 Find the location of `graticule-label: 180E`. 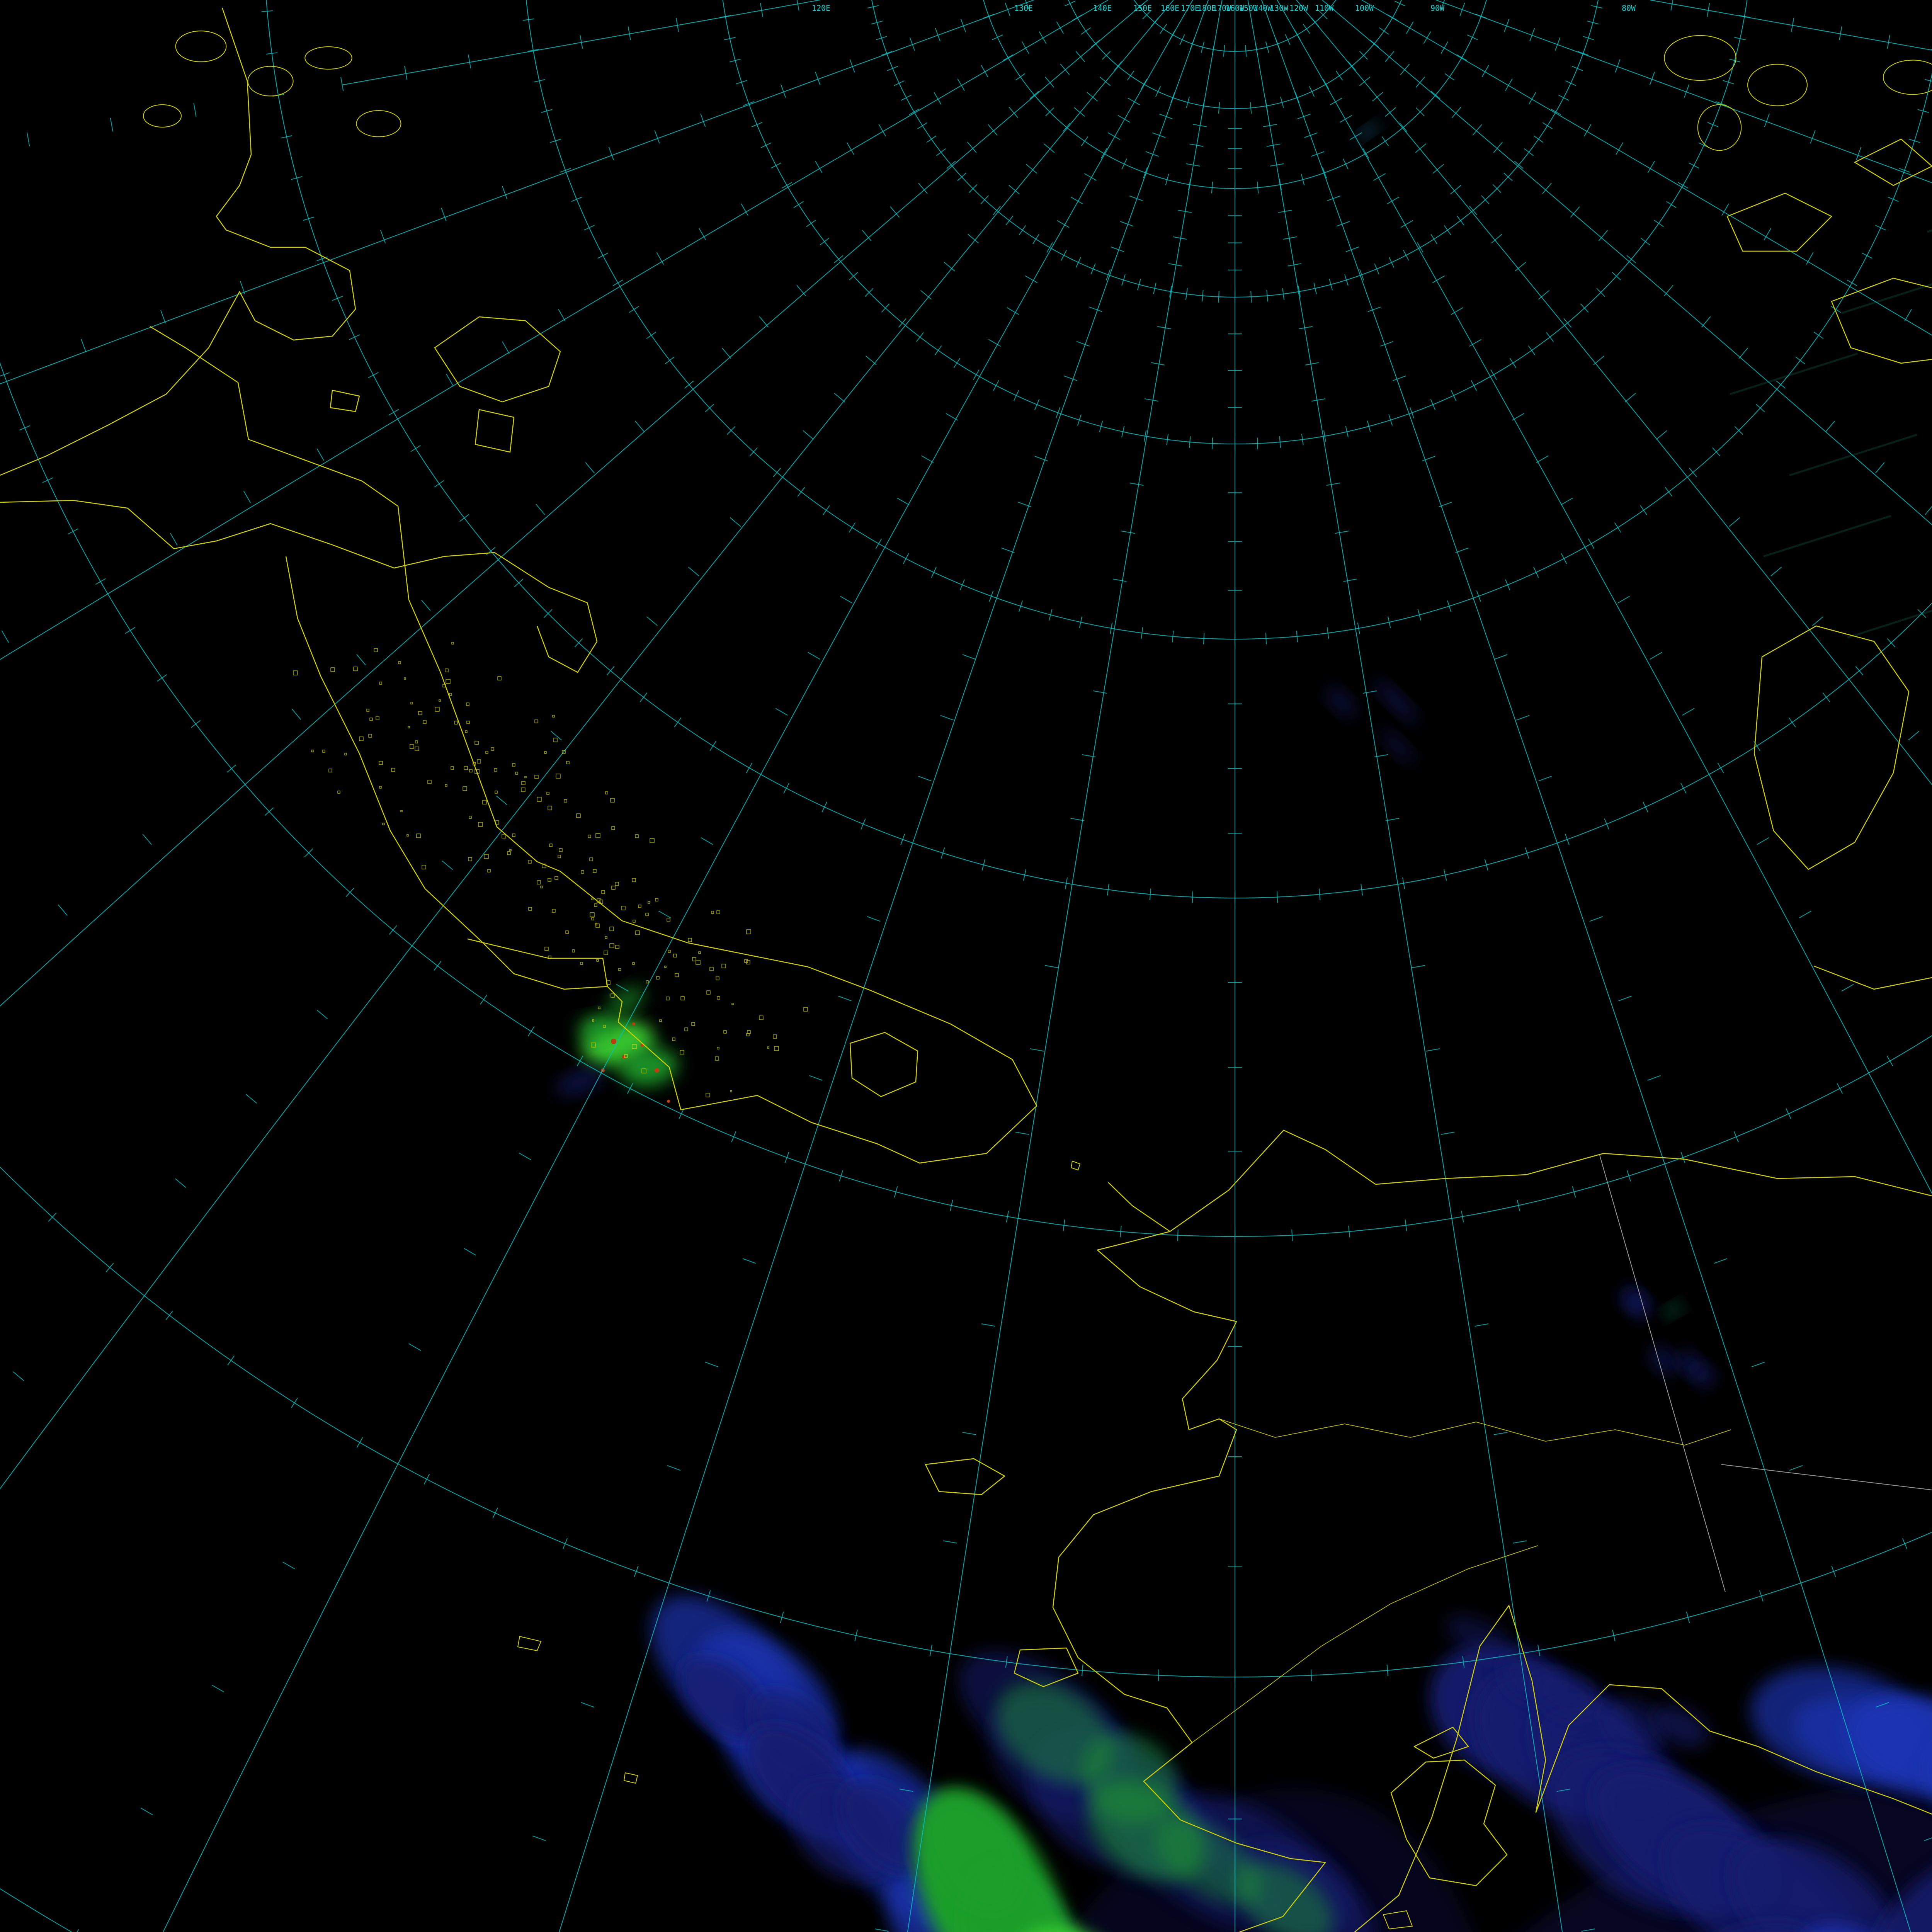

graticule-label: 180E is located at coordinates (1206, 8).